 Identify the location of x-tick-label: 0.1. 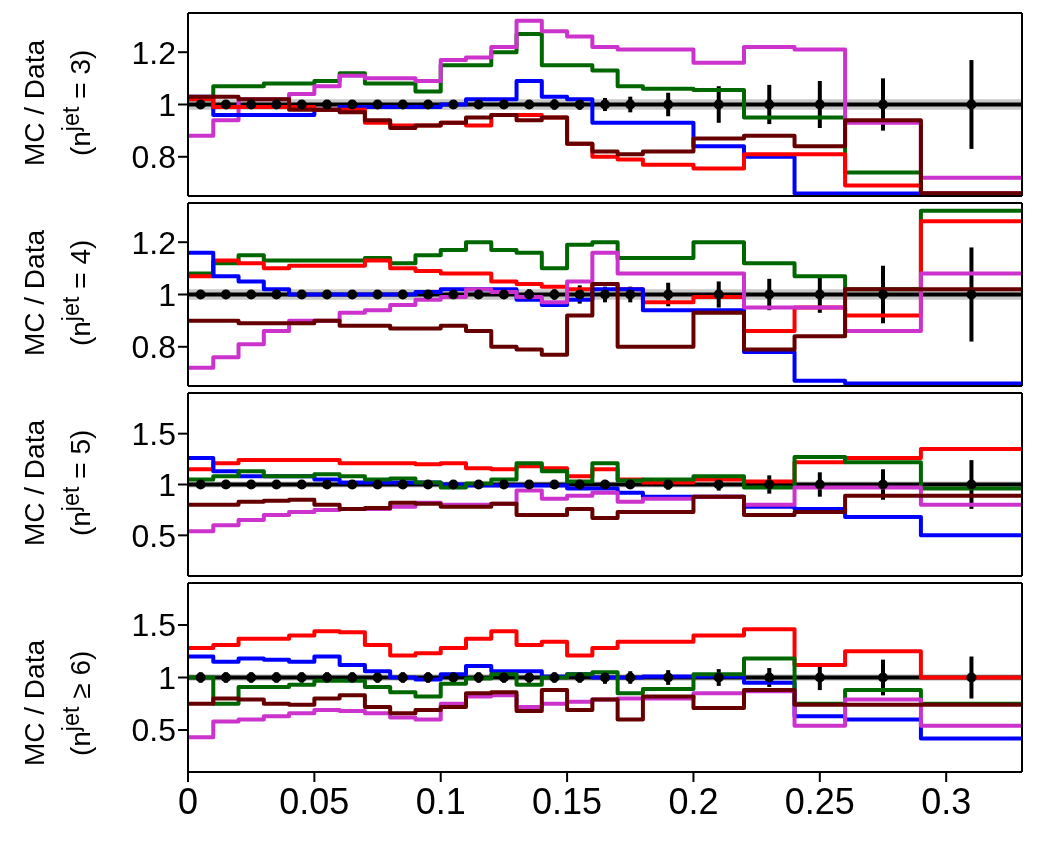
(440, 801).